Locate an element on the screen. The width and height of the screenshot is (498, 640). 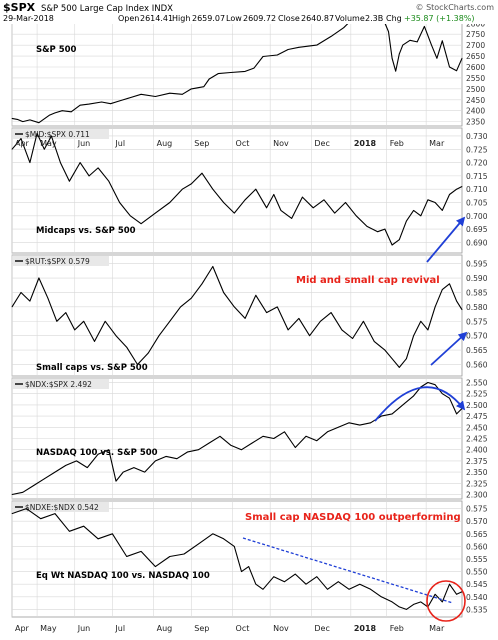
y-tick-label: 0.715 is located at coordinates (477, 176).